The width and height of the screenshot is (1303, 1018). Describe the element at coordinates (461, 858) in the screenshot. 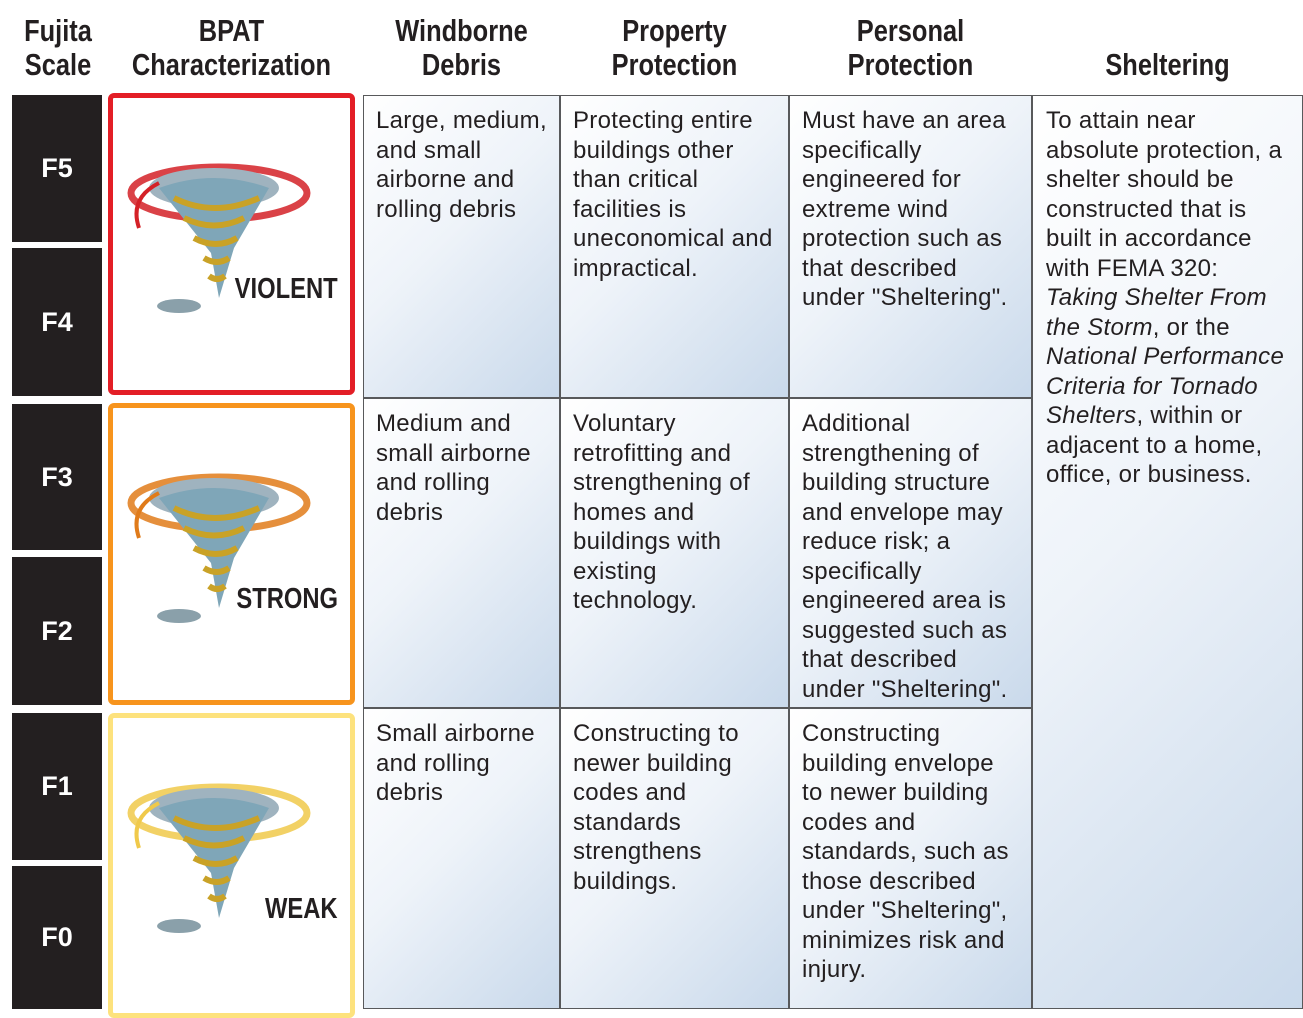

I see `windborne-cell: Small airborne and rolling debris` at that location.